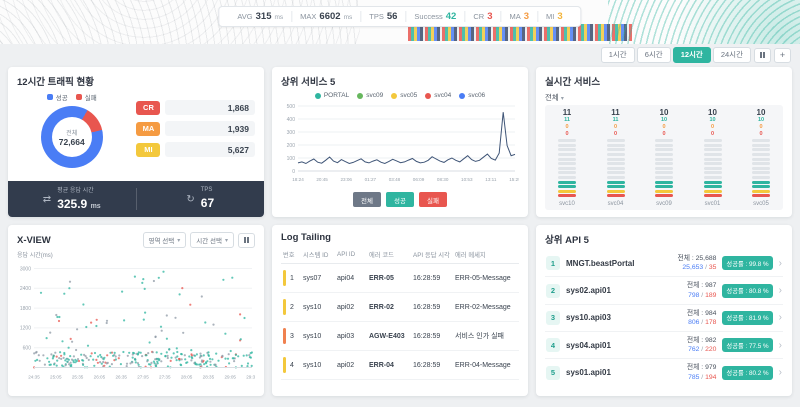 This screenshot has width=800, height=407. I want to click on realtime-column-svc09: 10 10 0 0 svc09, so click(664, 157).